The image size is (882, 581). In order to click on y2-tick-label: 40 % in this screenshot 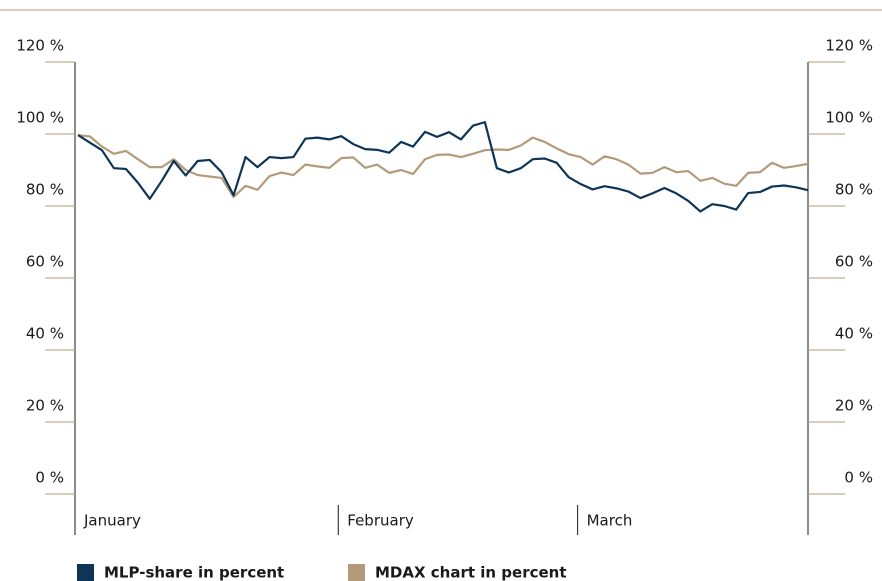, I will do `click(854, 334)`.